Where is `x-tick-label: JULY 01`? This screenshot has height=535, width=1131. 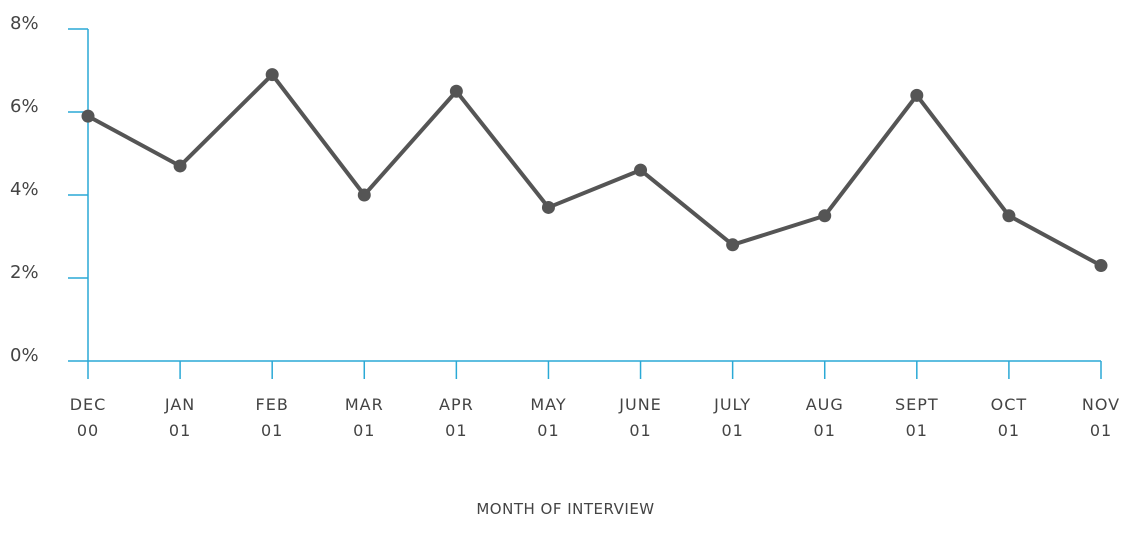 x-tick-label: JULY 01 is located at coordinates (733, 417).